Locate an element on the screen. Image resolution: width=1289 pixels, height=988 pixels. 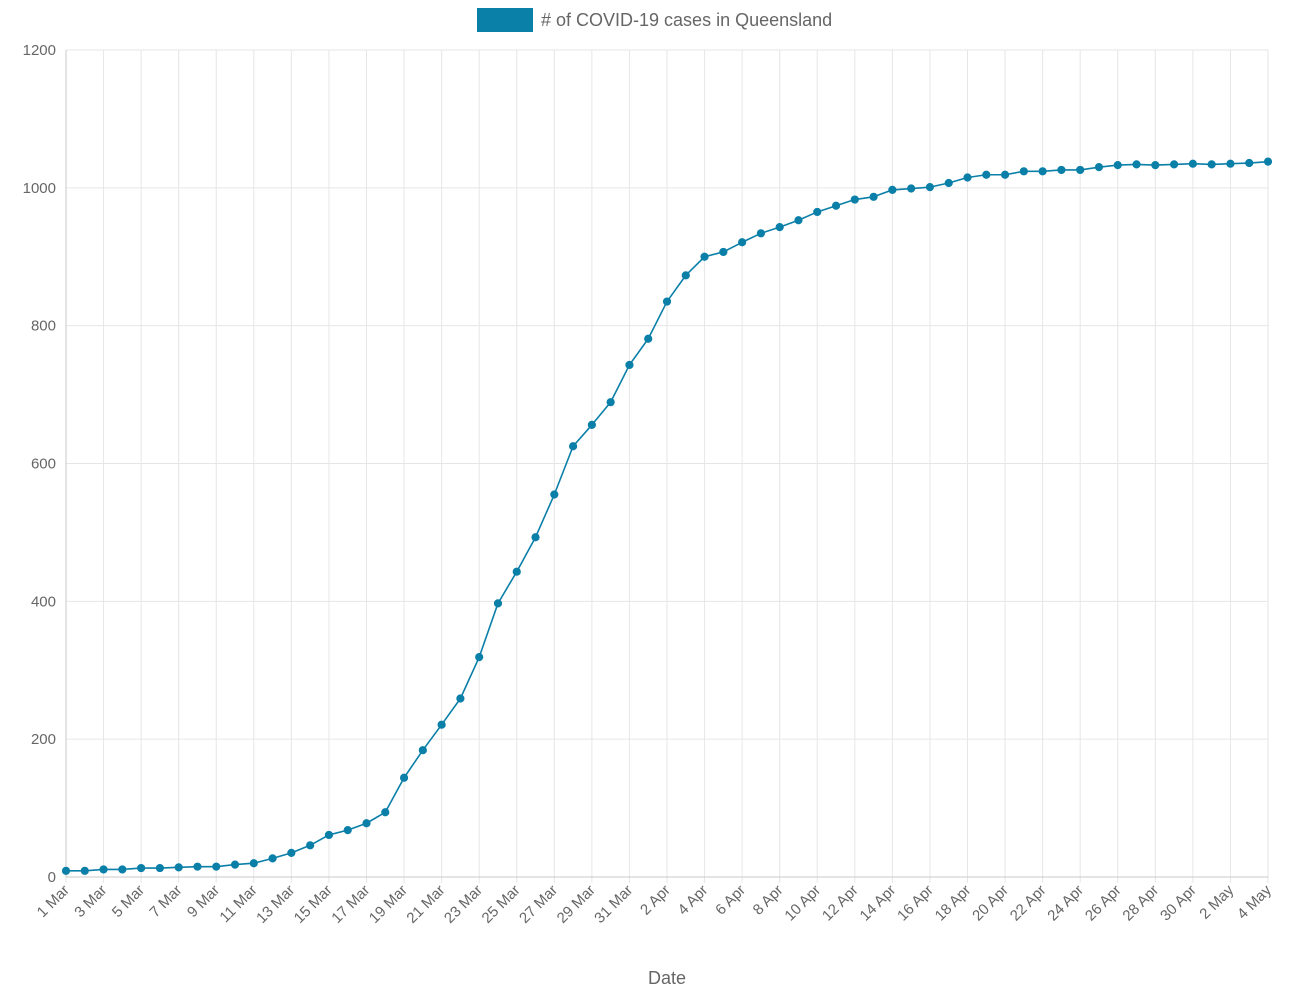
legend-swatch is located at coordinates (505, 20).